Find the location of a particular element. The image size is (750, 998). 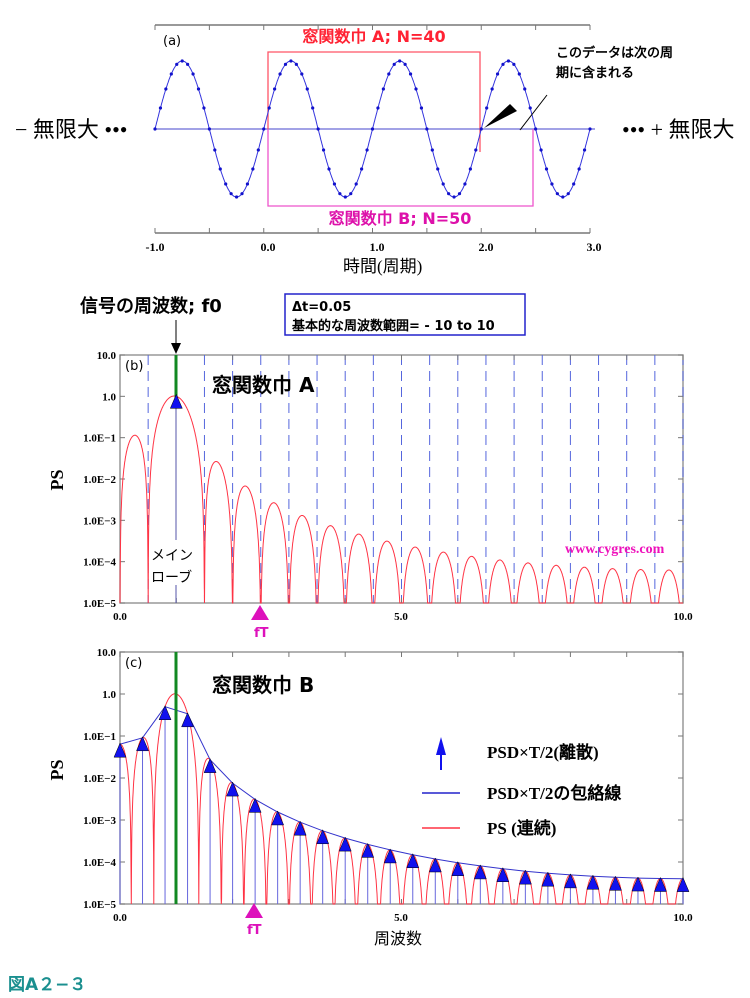

y-tick-label: 1.0E−1 is located at coordinates (99, 737).